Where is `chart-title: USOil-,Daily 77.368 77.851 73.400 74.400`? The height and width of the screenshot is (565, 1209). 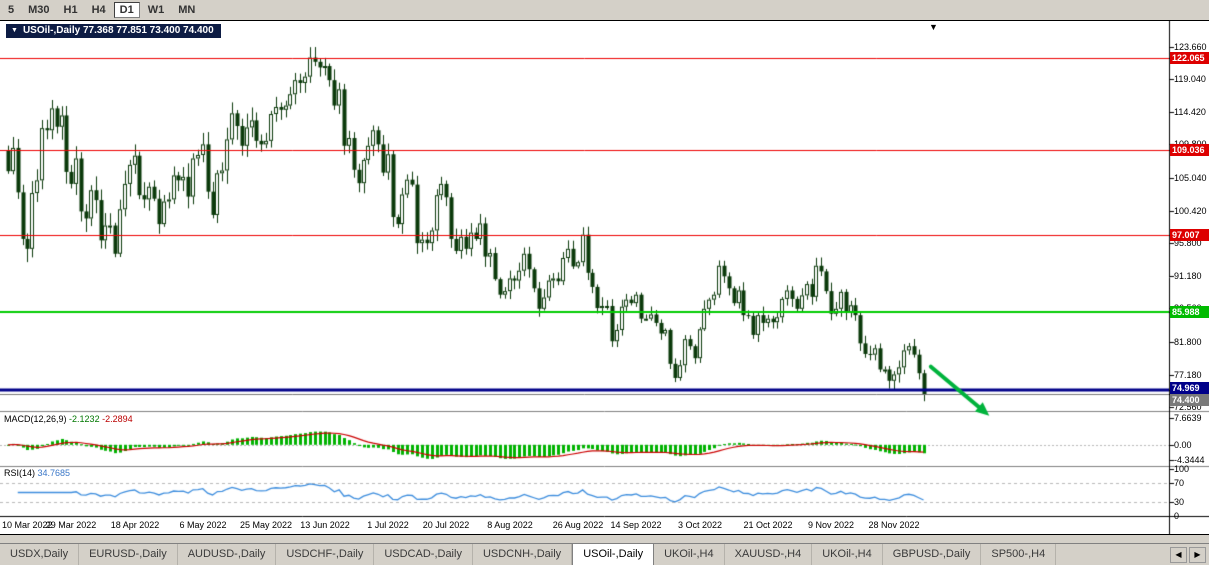
chart-title: USOil-,Daily 77.368 77.851 73.400 74.400 is located at coordinates (118, 30).